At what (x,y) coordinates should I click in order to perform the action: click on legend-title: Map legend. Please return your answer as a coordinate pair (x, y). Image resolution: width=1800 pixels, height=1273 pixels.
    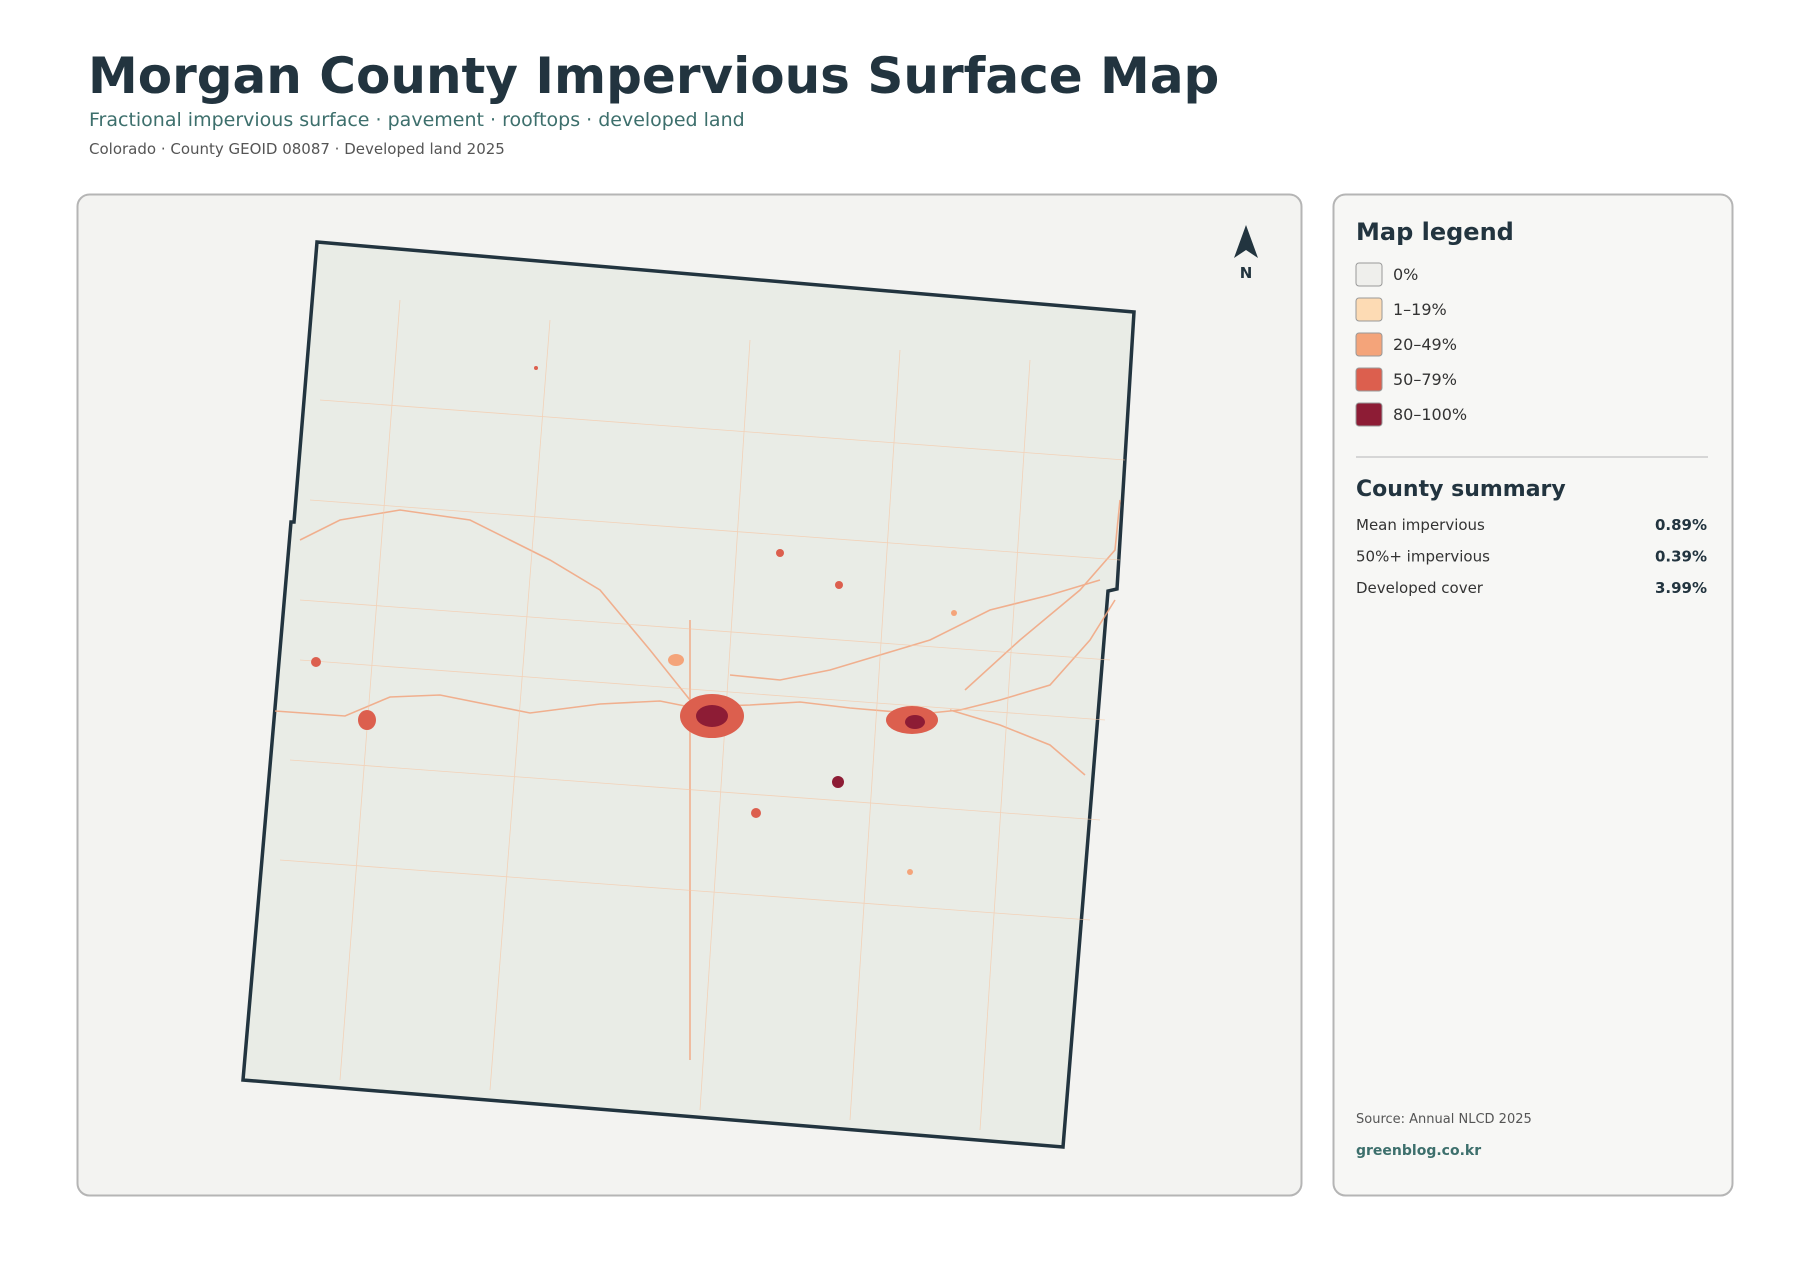
    Looking at the image, I should click on (1435, 232).